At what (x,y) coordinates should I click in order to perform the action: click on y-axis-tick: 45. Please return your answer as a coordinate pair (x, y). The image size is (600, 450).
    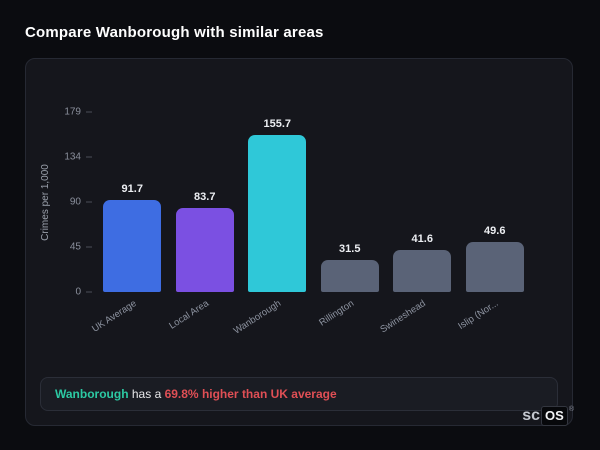
    Looking at the image, I should click on (78, 246).